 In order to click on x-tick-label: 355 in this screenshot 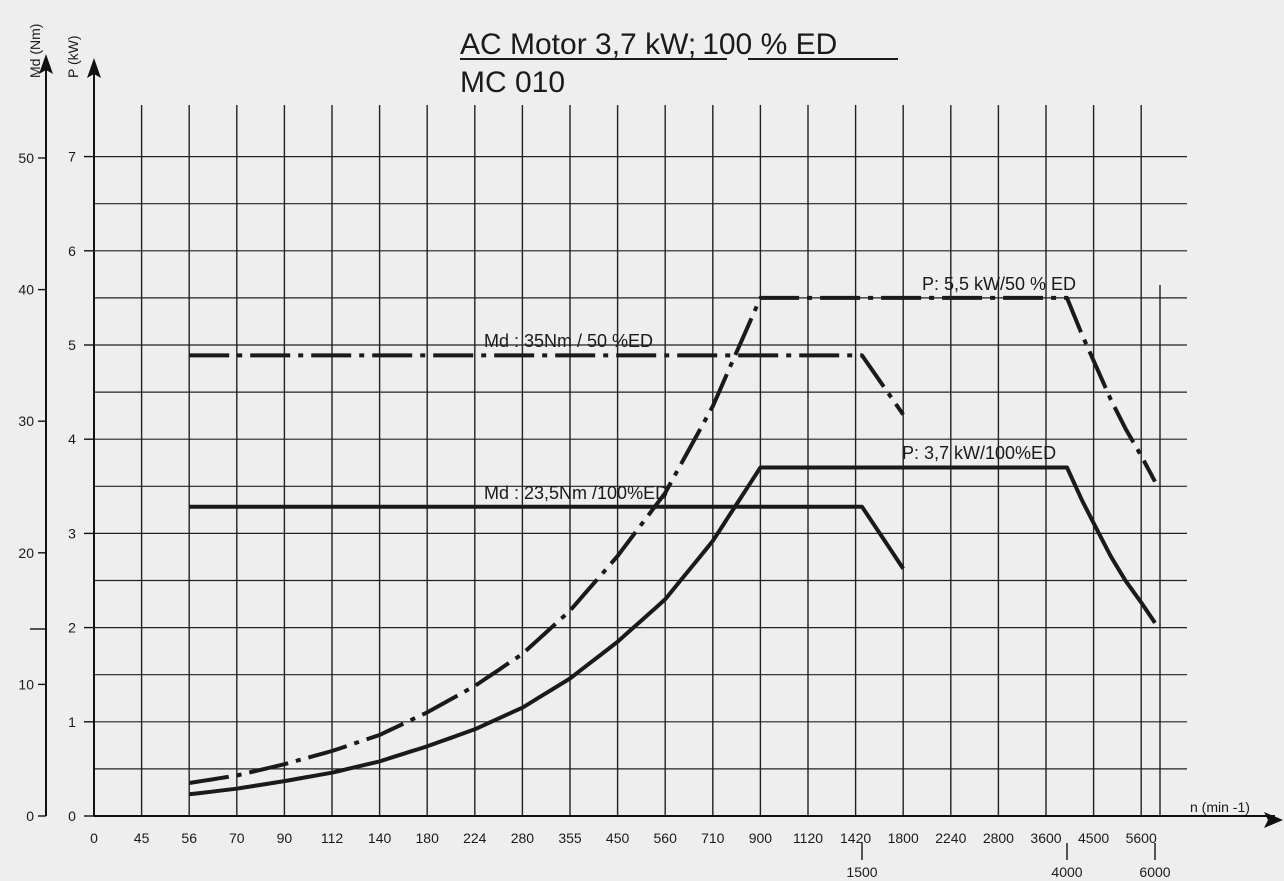, I will do `click(570, 838)`.